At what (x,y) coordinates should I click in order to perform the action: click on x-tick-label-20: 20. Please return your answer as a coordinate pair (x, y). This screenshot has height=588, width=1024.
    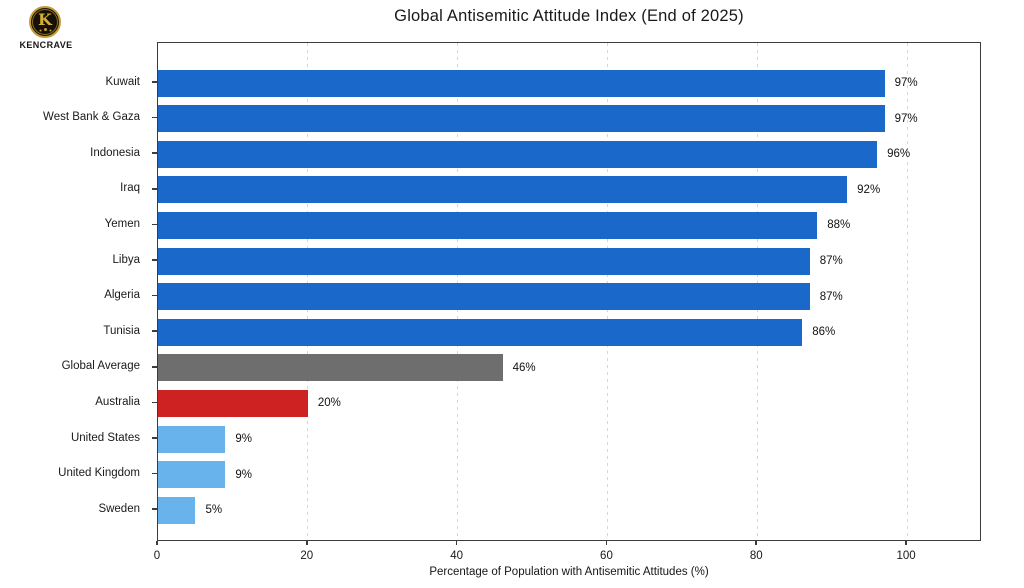
    Looking at the image, I should click on (307, 556).